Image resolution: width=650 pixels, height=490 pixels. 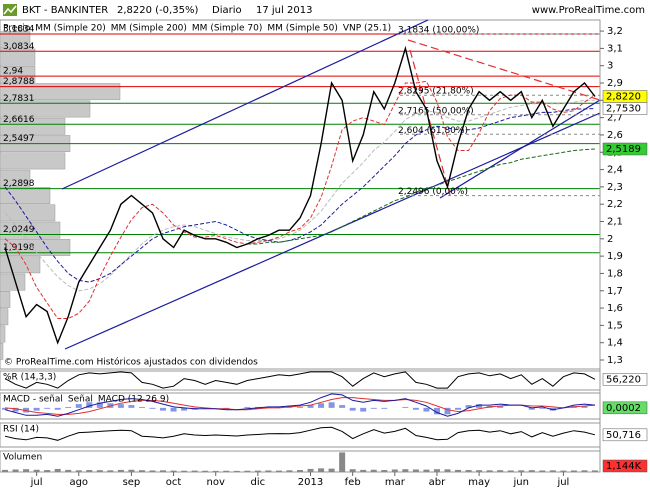 I want to click on y-tick-label: 3, so click(x=610, y=66).